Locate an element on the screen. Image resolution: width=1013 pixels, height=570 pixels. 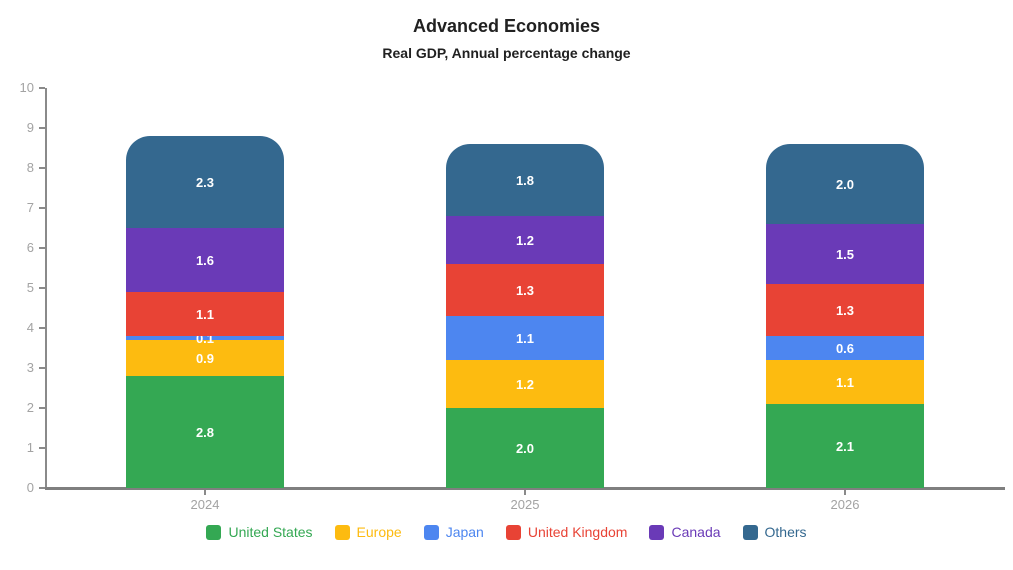
y-axis-tick-label: 8 is located at coordinates (30, 167).